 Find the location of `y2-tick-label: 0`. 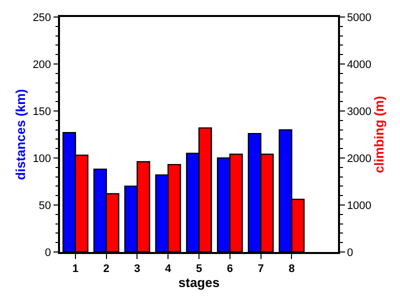

y2-tick-label: 0 is located at coordinates (350, 252).